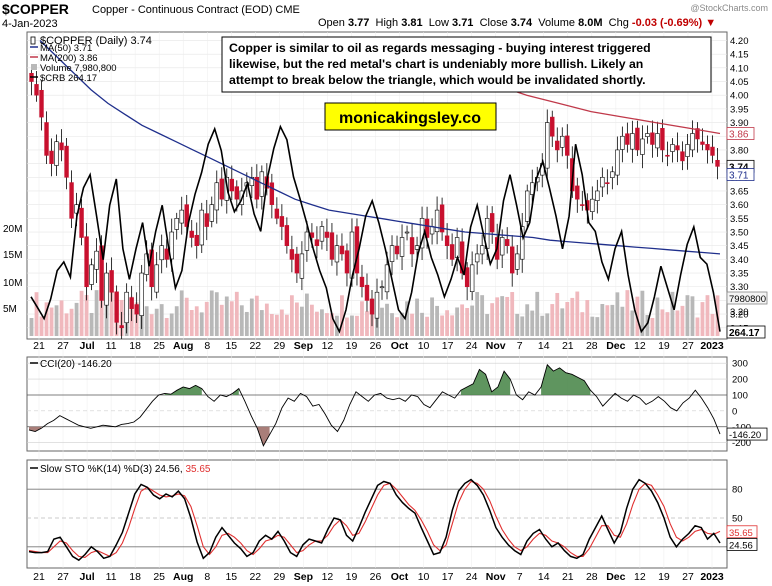  I want to click on date-tick-label: 15, so click(231, 346).